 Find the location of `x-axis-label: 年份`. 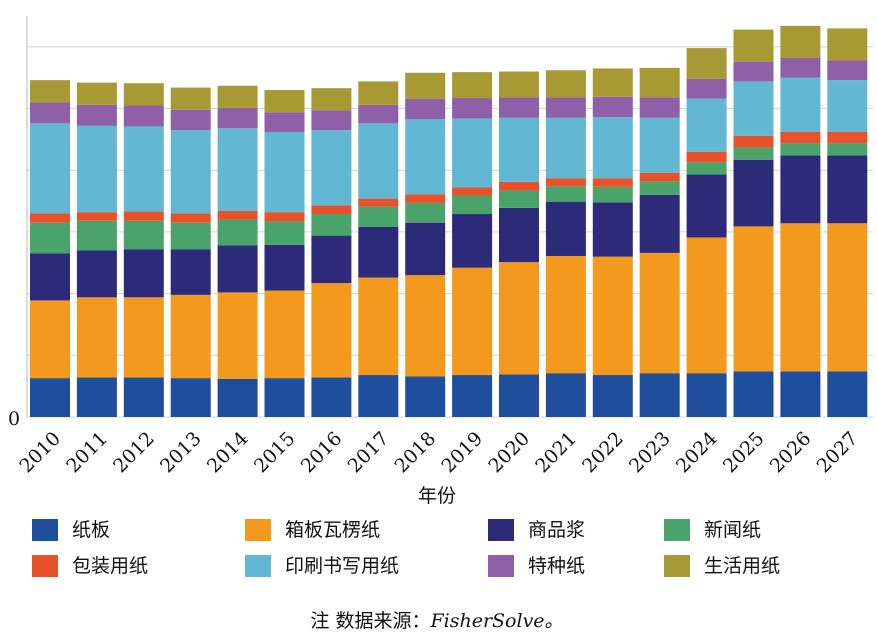

x-axis-label: 年份 is located at coordinates (437, 496).